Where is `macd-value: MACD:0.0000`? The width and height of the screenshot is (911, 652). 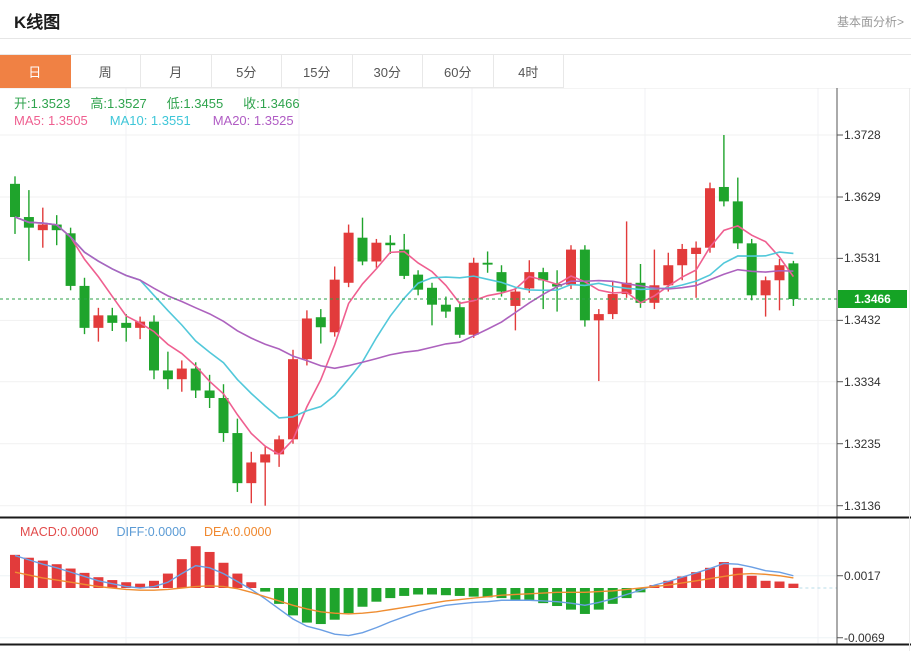 macd-value: MACD:0.0000 is located at coordinates (59, 532).